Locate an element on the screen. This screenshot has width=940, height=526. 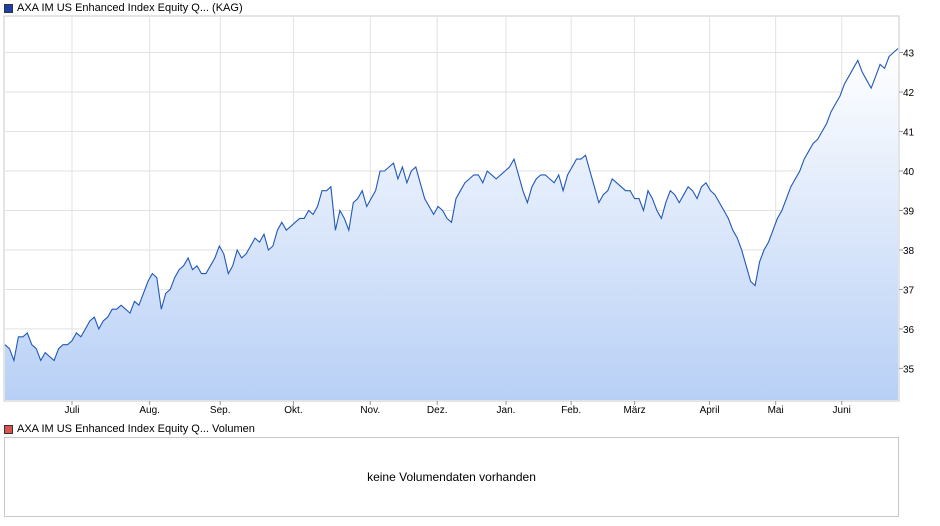
x-tick-label-Nov.: Nov. is located at coordinates (370, 410).